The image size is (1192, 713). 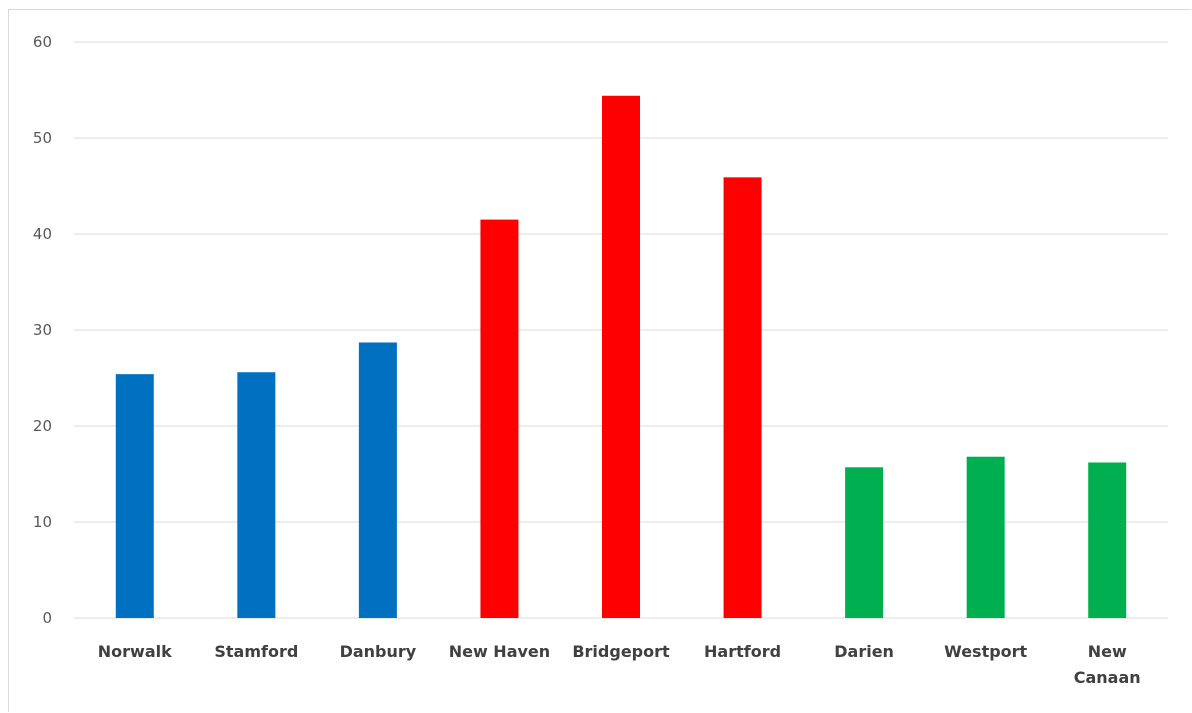 What do you see at coordinates (47, 618) in the screenshot?
I see `y-tick-label: 0` at bounding box center [47, 618].